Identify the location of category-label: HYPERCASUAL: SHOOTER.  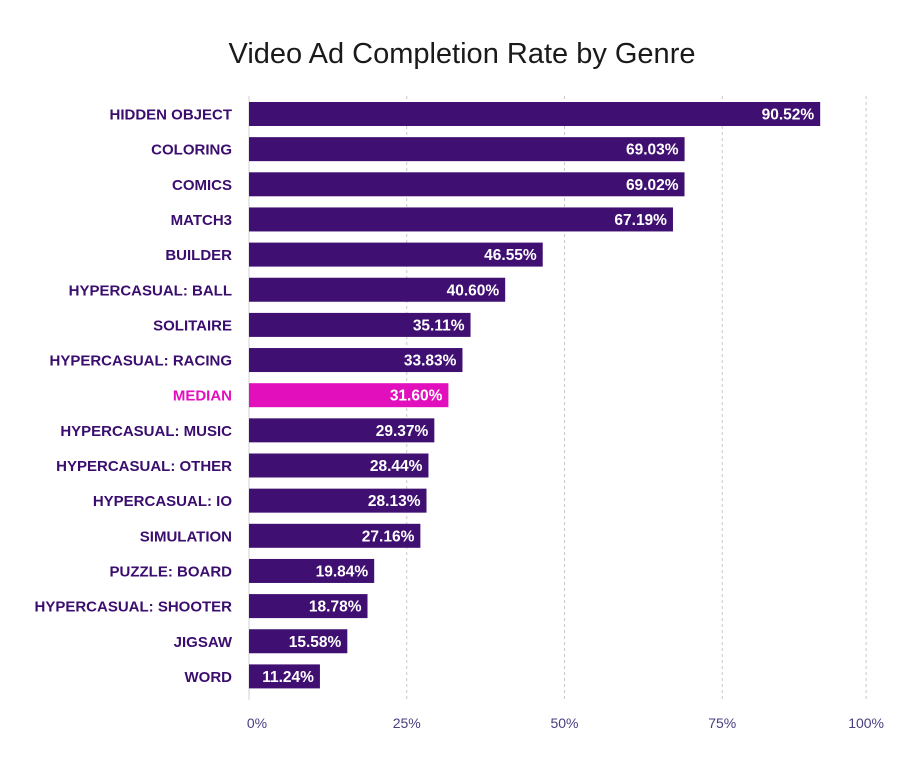
(133, 607).